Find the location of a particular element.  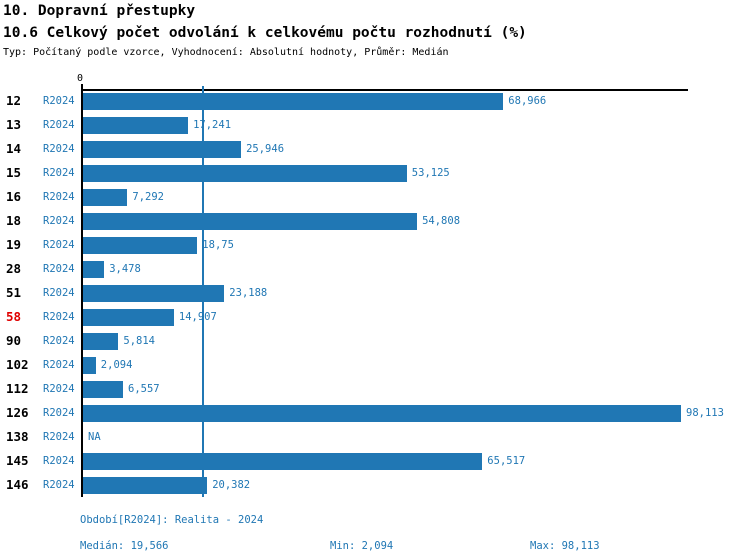

row-category-label: 14 is located at coordinates (14, 148).